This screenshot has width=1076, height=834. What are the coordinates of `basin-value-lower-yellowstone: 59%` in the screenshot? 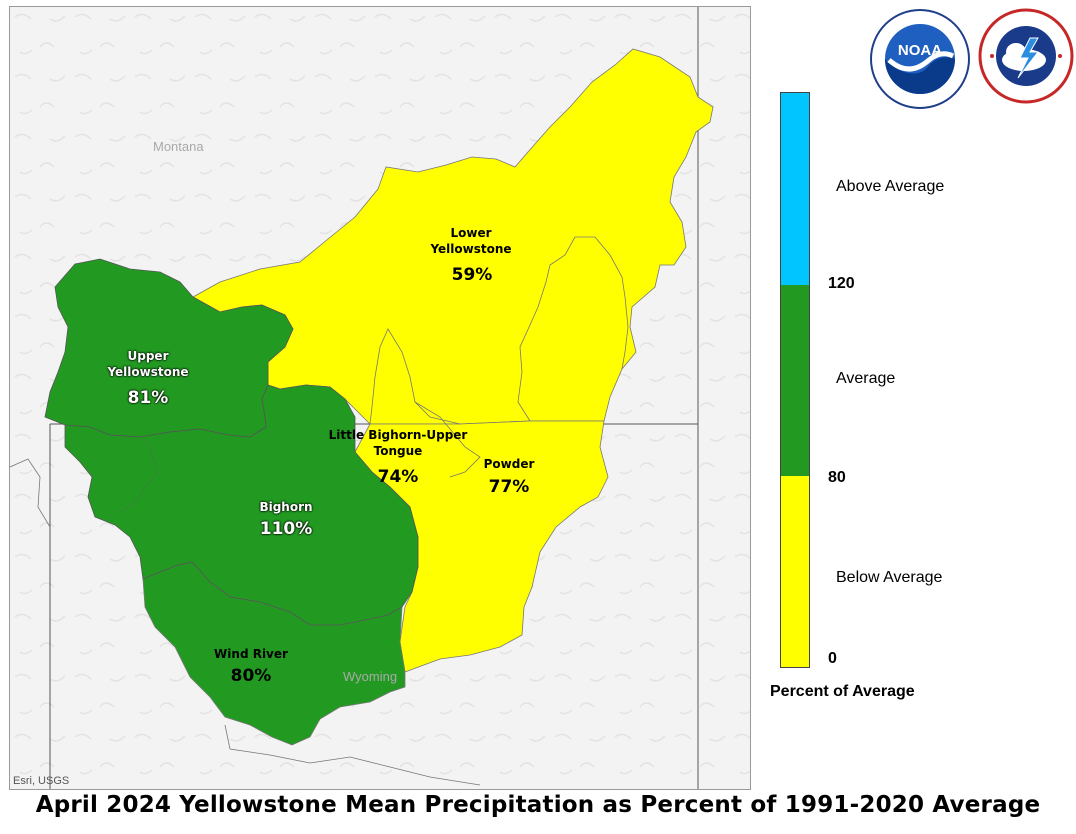 It's located at (472, 275).